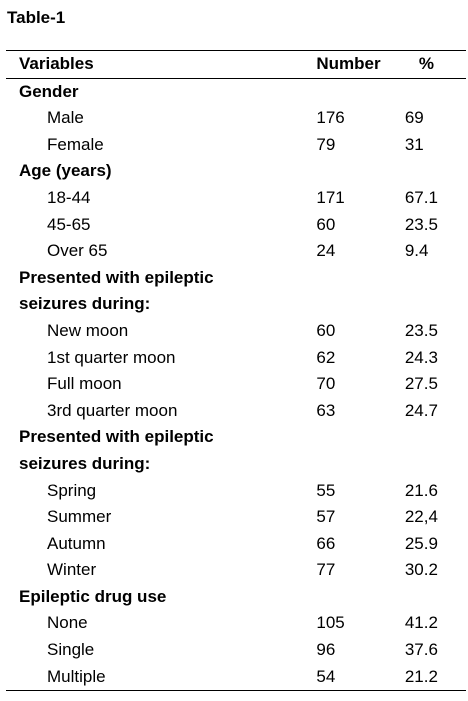 The height and width of the screenshot is (701, 468). Describe the element at coordinates (72, 570) in the screenshot. I see `variable-label: Winter` at that location.